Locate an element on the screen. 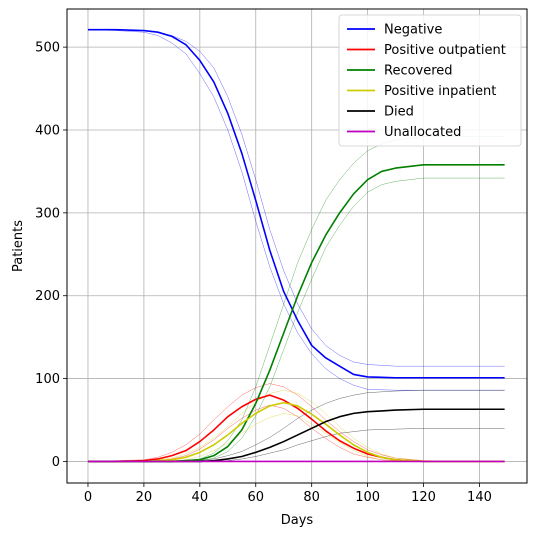 This screenshot has height=536, width=536. y-tick-label: 200 is located at coordinates (47, 296).